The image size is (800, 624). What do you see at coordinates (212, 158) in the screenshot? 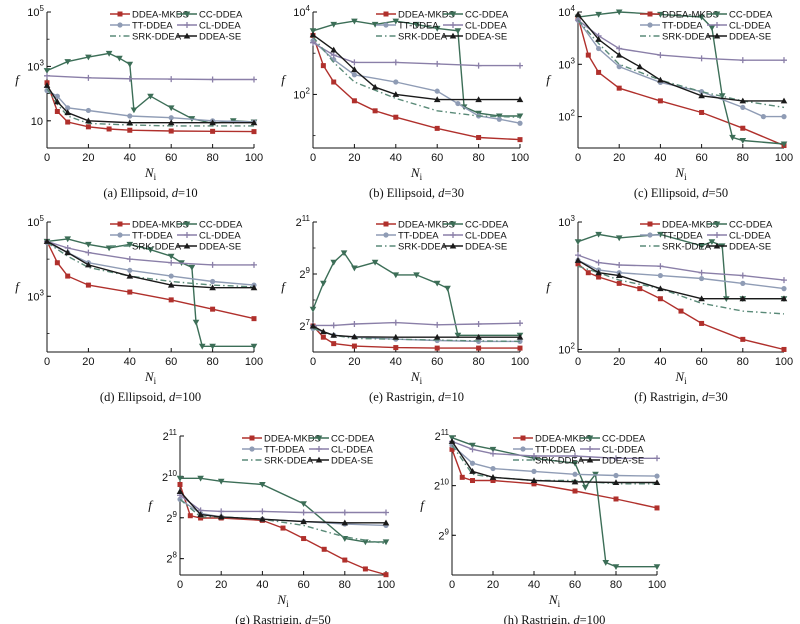
I see `x-tick-label: 80` at bounding box center [212, 158].